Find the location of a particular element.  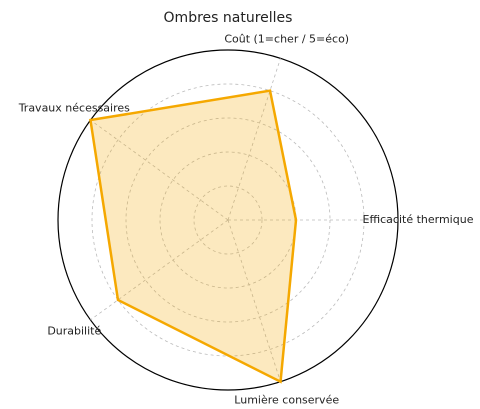

axis-label: Lumière conservée is located at coordinates (286, 400).